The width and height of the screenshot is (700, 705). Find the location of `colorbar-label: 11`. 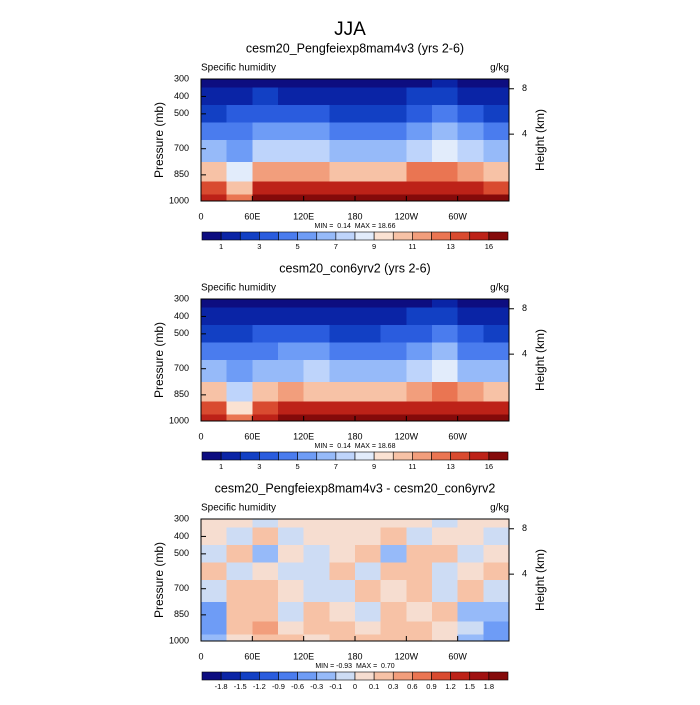

colorbar-label: 11 is located at coordinates (412, 466).